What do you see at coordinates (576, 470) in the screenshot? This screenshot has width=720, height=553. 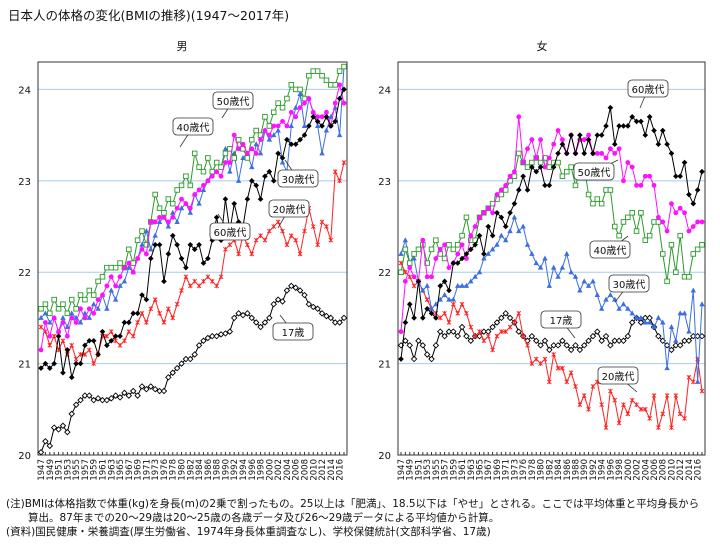 I see `x-tick-label: 1988` at bounding box center [576, 470].